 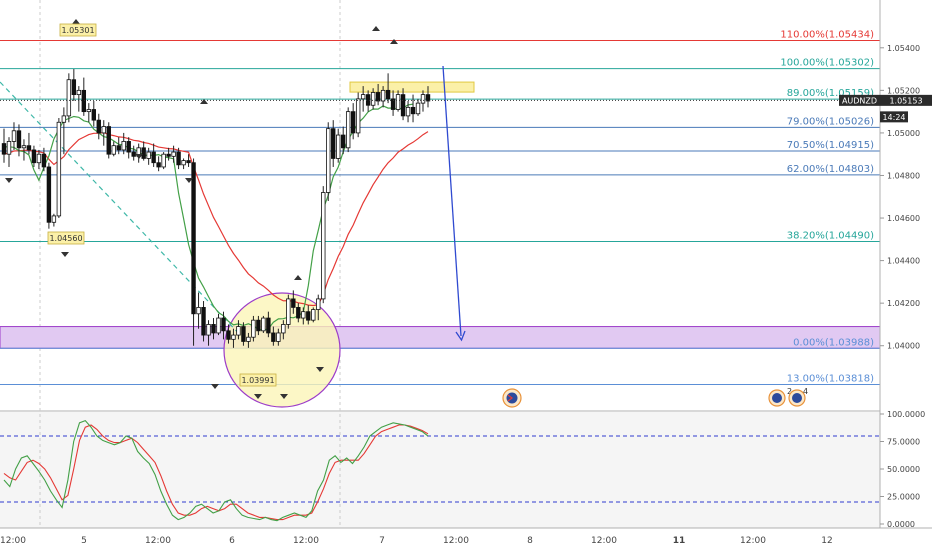 I want to click on price-axis, so click(x=906, y=275).